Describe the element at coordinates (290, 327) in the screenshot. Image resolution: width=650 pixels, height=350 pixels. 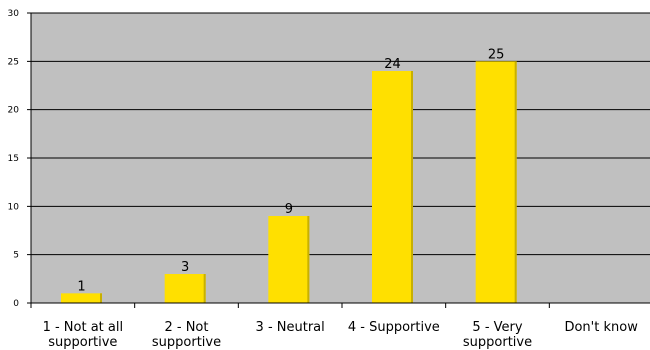
I see `x-category-label: 3 - Neutral` at that location.